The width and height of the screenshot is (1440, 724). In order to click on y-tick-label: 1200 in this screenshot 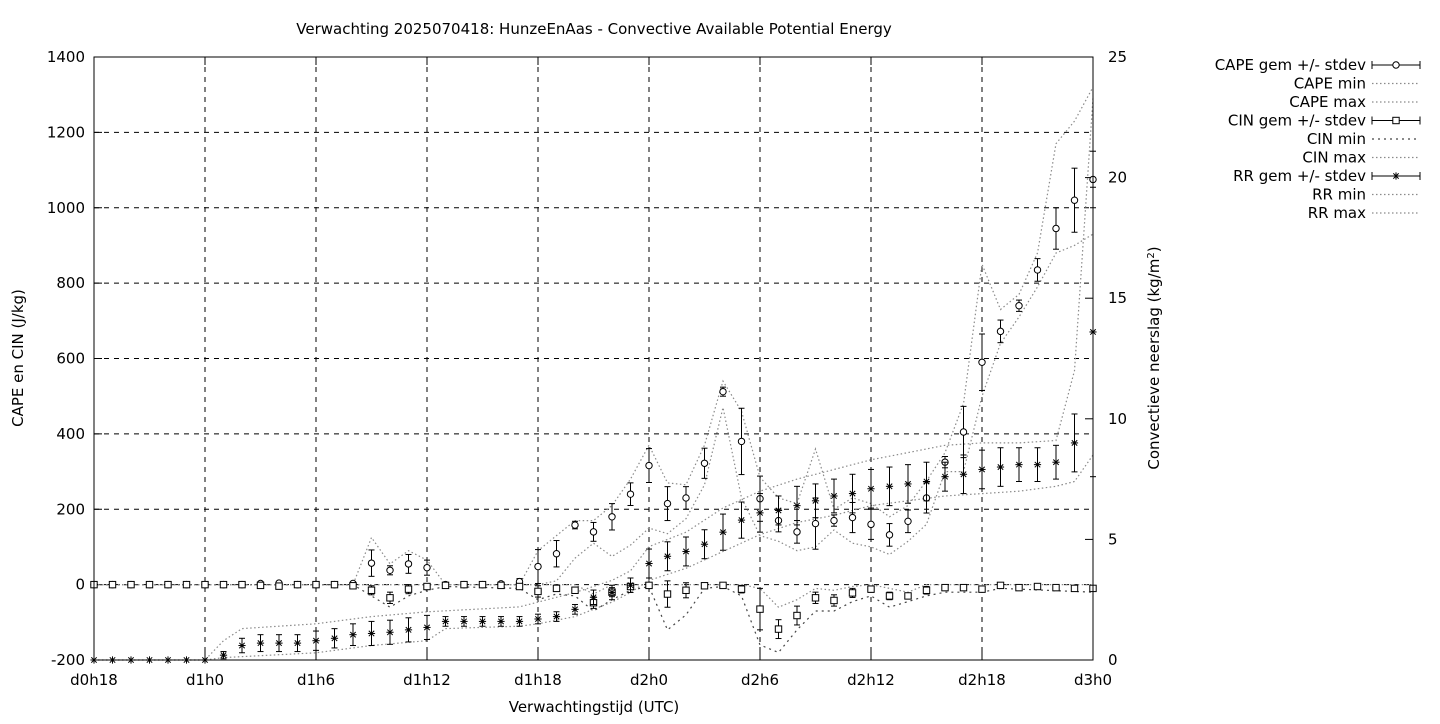, I will do `click(66, 132)`.